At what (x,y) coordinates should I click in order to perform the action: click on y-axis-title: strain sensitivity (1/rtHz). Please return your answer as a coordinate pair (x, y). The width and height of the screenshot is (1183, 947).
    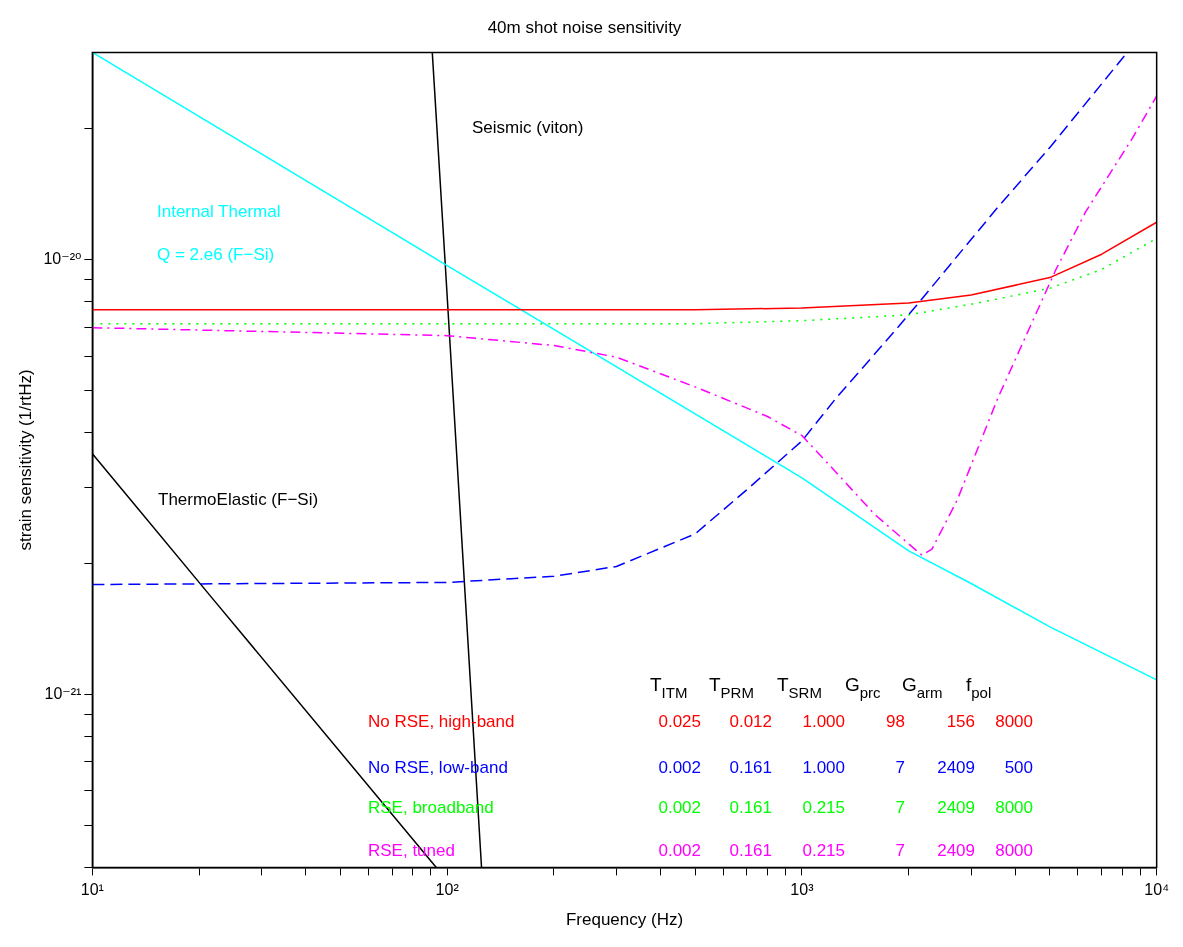
    Looking at the image, I should click on (25, 460).